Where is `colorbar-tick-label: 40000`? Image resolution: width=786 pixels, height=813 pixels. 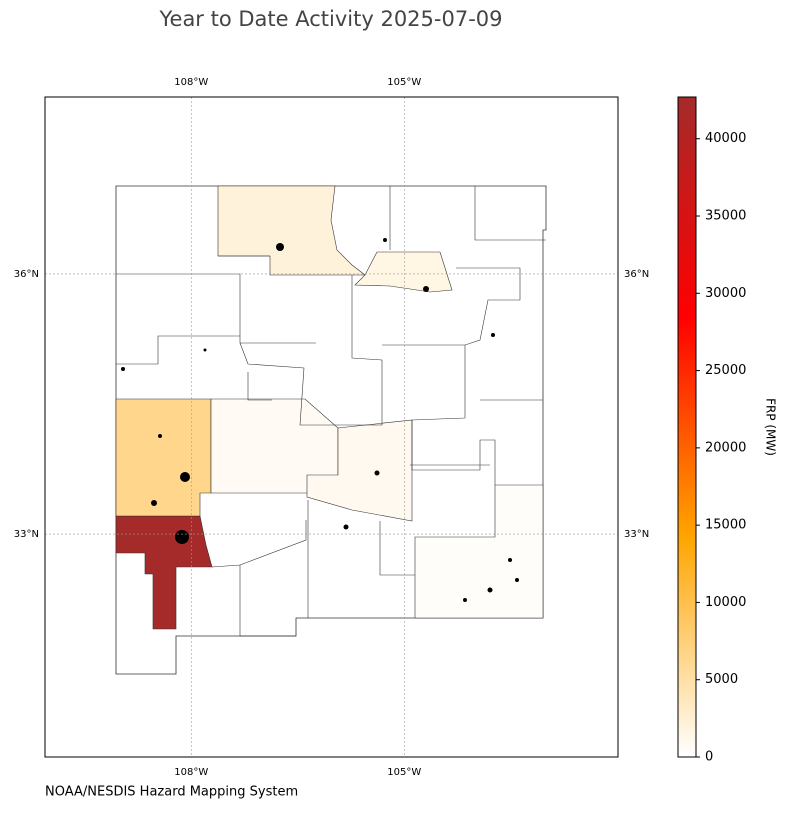 colorbar-tick-label: 40000 is located at coordinates (725, 138).